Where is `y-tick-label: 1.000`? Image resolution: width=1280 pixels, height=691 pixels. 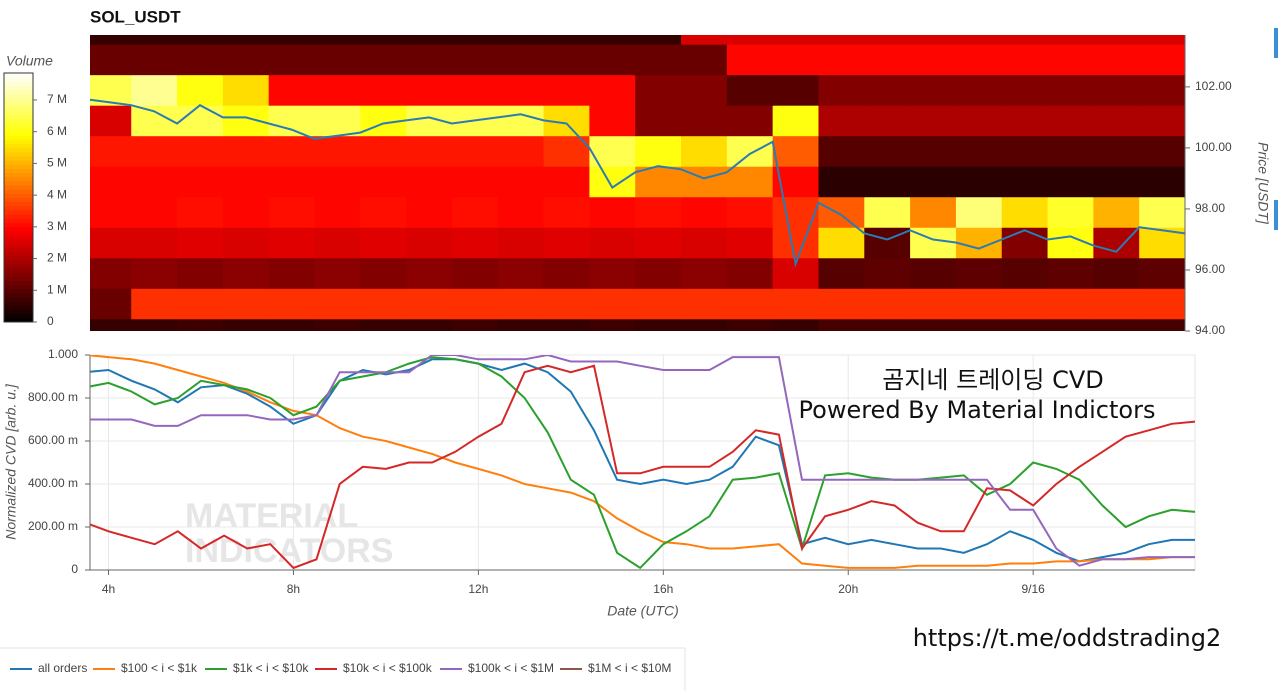
y-tick-label: 1.000 is located at coordinates (63, 354).